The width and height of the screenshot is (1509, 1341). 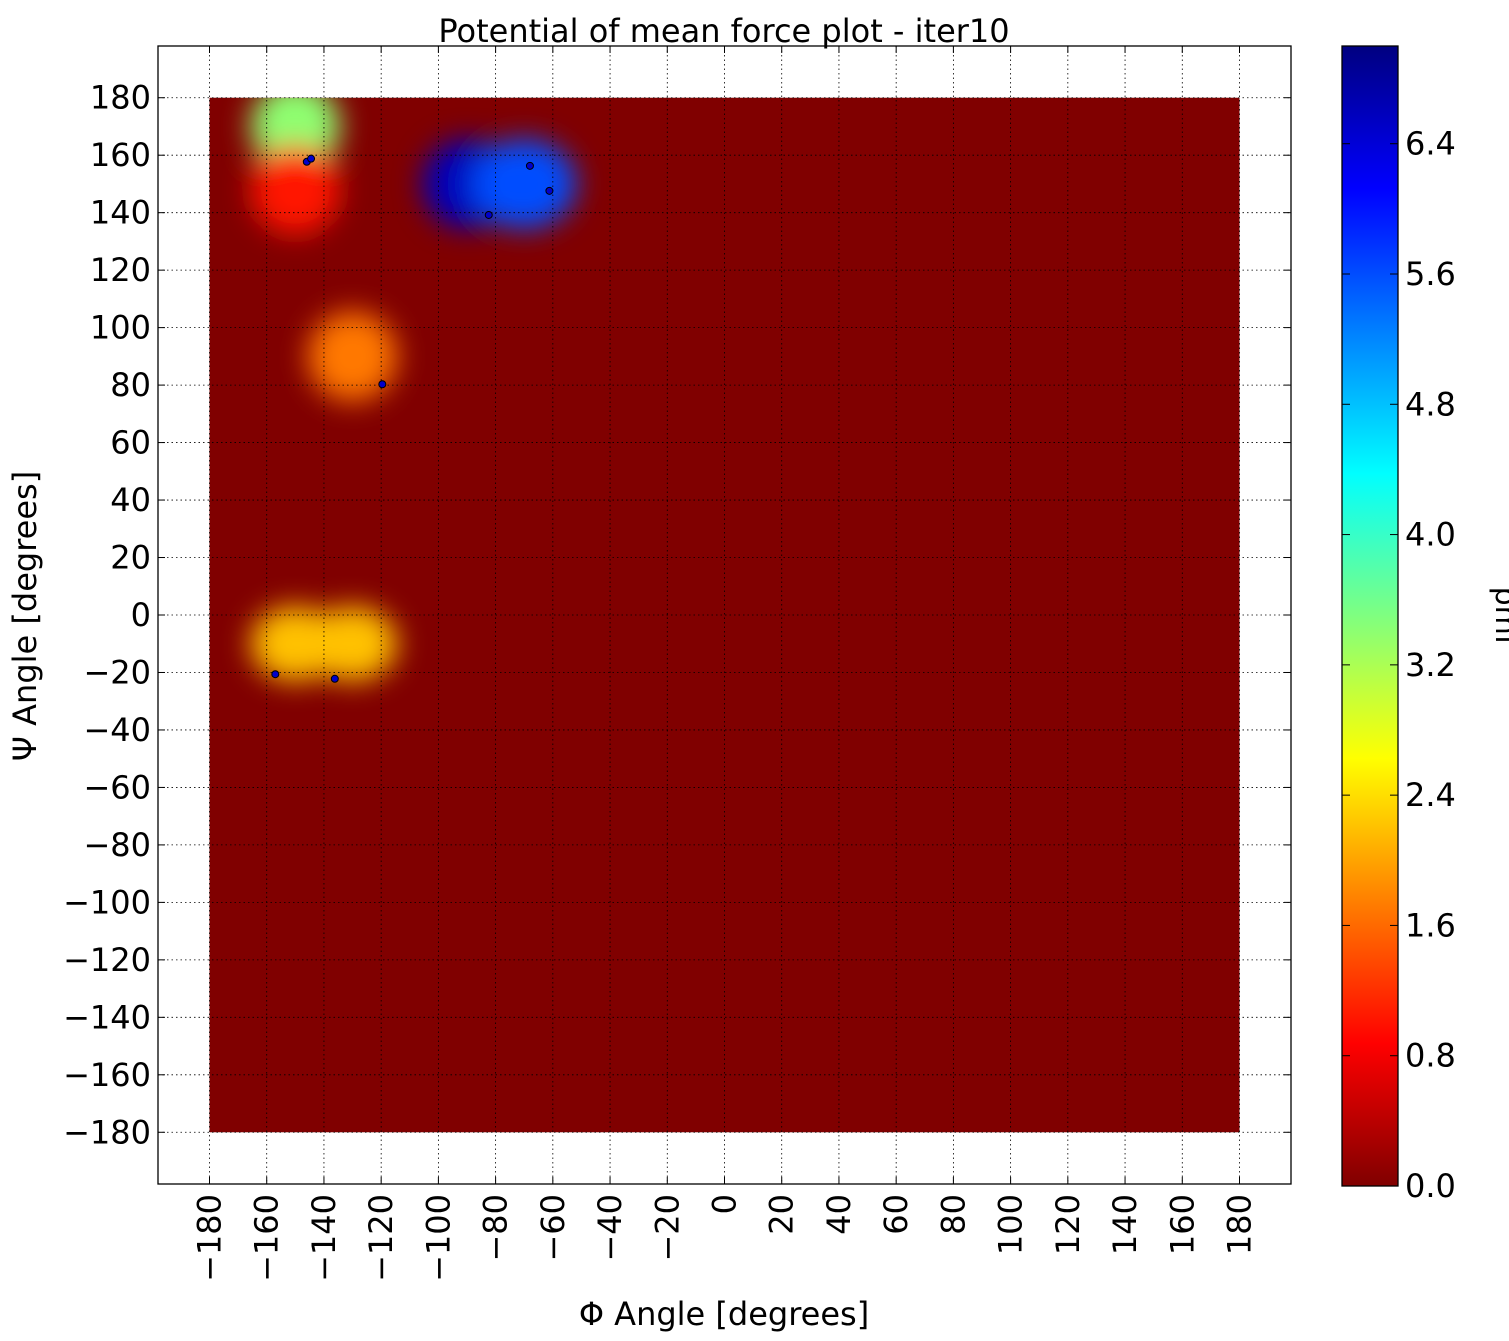 What do you see at coordinates (1430, 144) in the screenshot?
I see `colorbar-tick-label: 6.4` at bounding box center [1430, 144].